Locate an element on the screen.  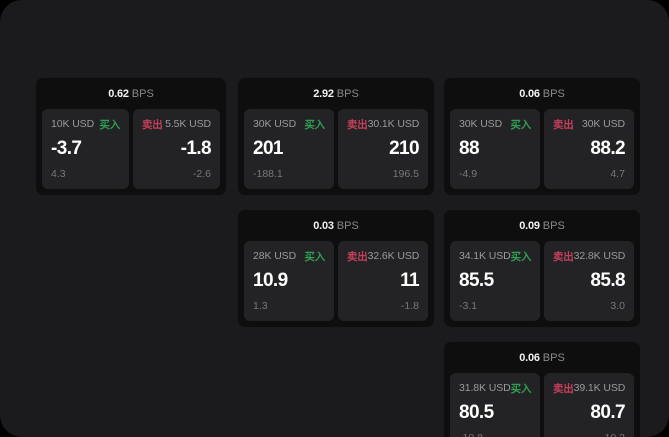
sell-price: 88.2 is located at coordinates (607, 148).